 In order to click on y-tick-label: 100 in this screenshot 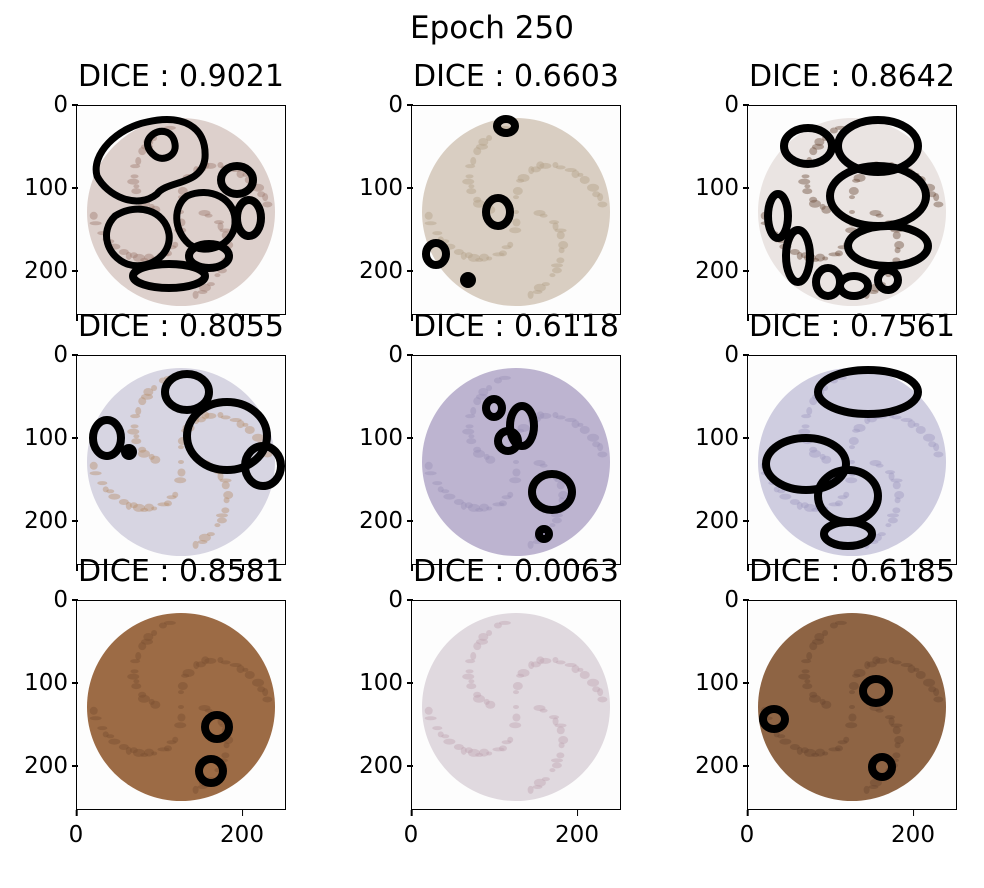, I will do `click(722, 683)`.